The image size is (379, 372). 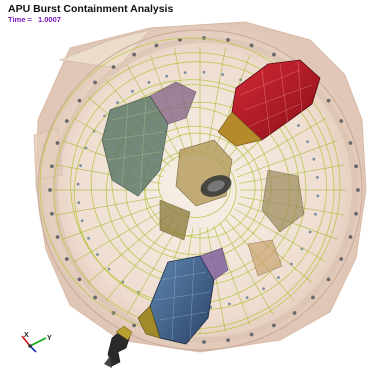 What do you see at coordinates (26, 335) in the screenshot?
I see `triad-x-label: X` at bounding box center [26, 335].